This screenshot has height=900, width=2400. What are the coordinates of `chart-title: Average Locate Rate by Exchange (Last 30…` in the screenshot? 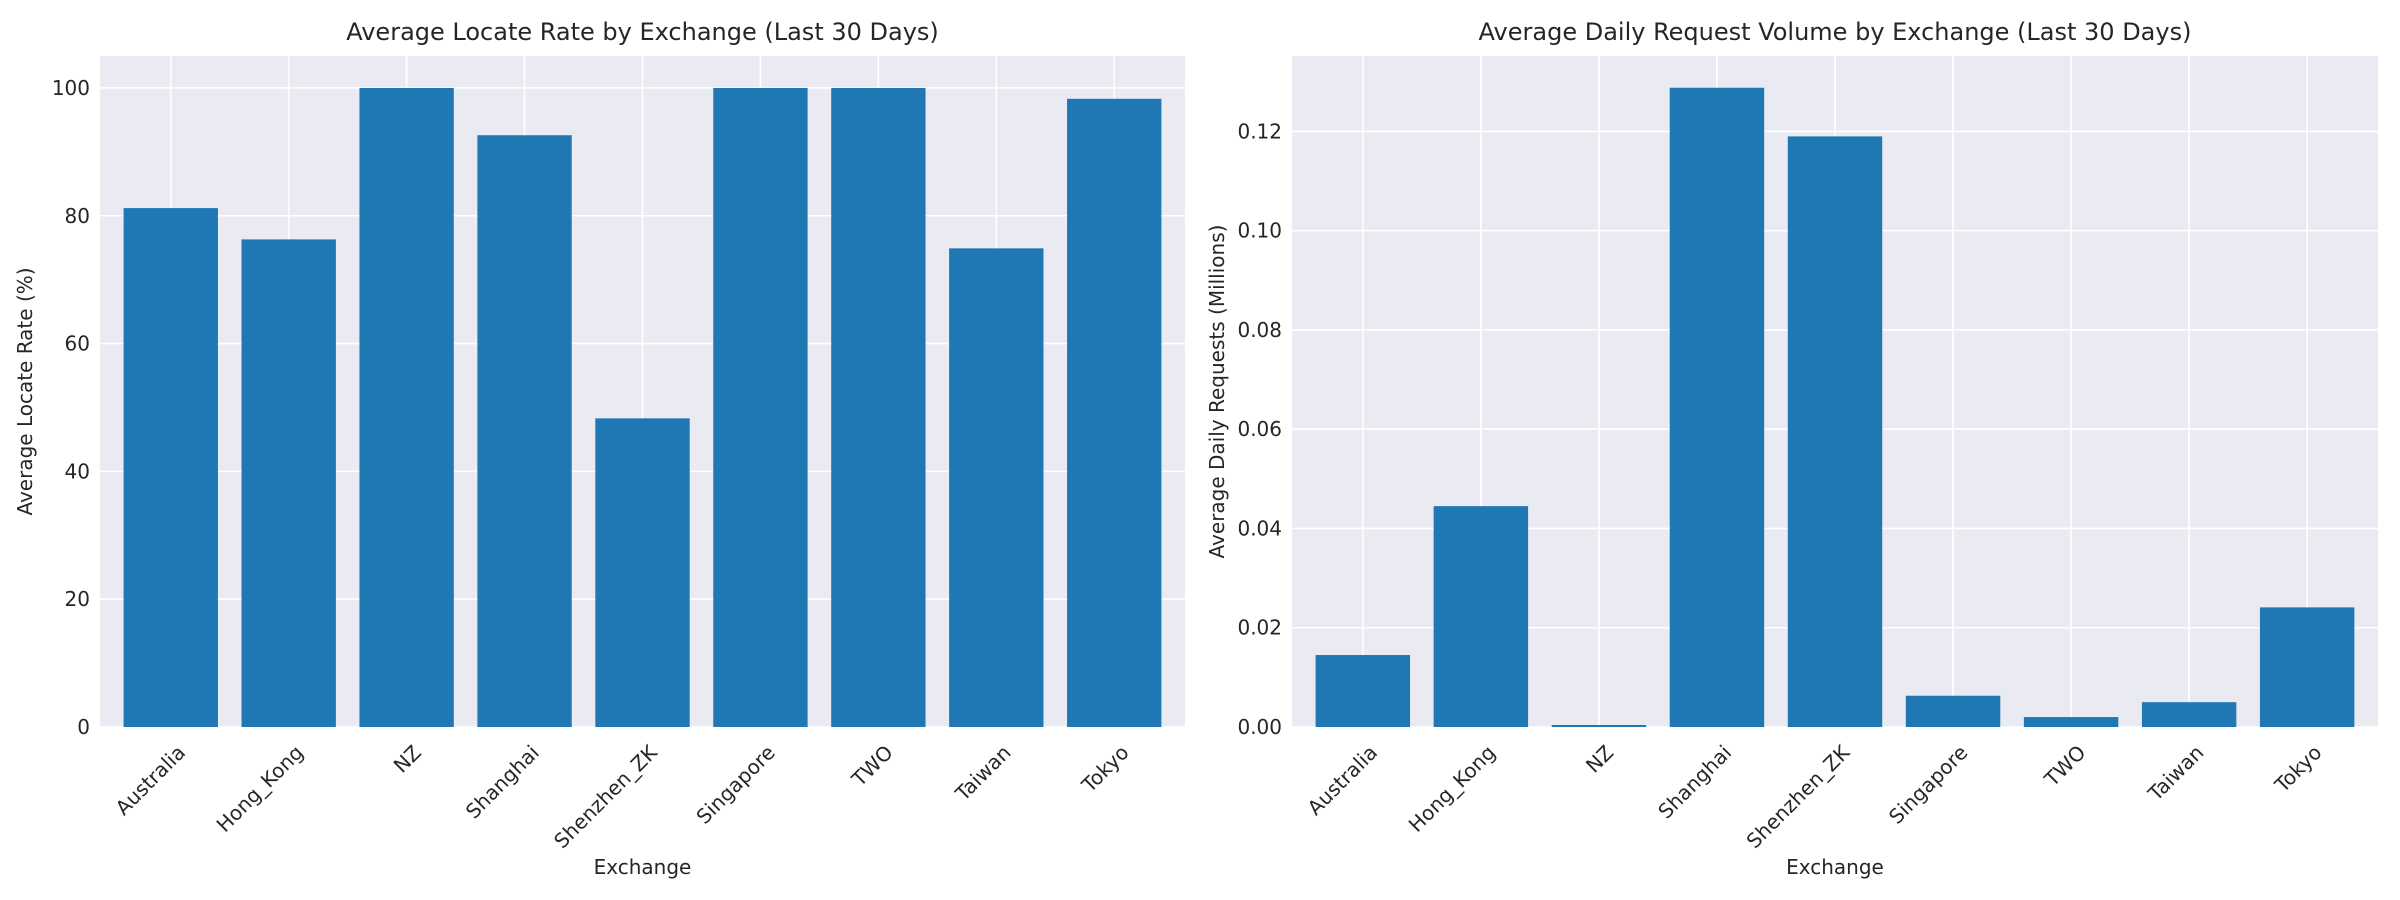 It's located at (642, 32).